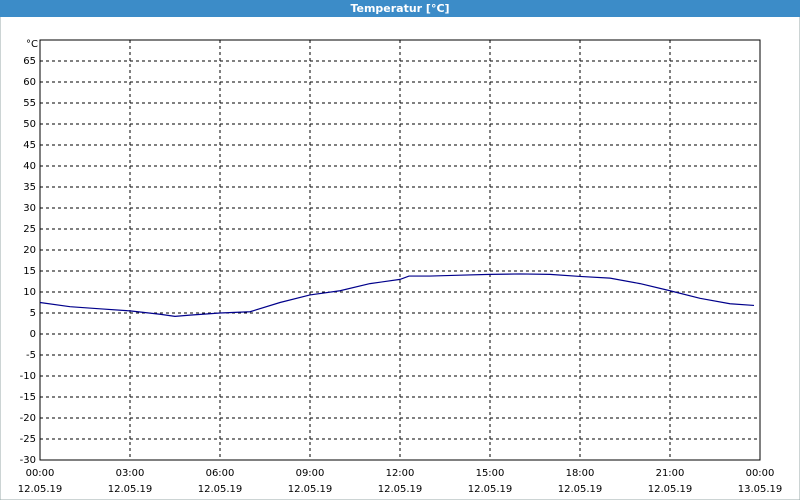 Image resolution: width=800 pixels, height=500 pixels. I want to click on y-tick-label: 25, so click(29, 229).